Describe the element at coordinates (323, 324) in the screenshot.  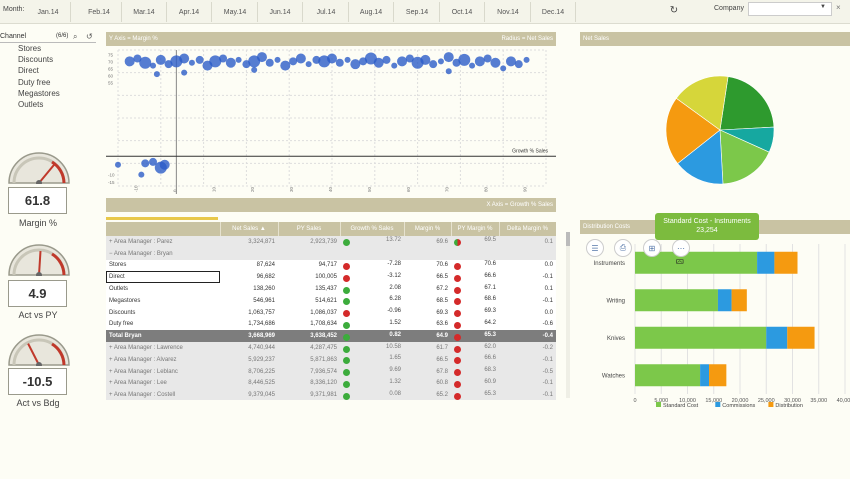
I see `cell-py-text: 1,708,634` at that location.